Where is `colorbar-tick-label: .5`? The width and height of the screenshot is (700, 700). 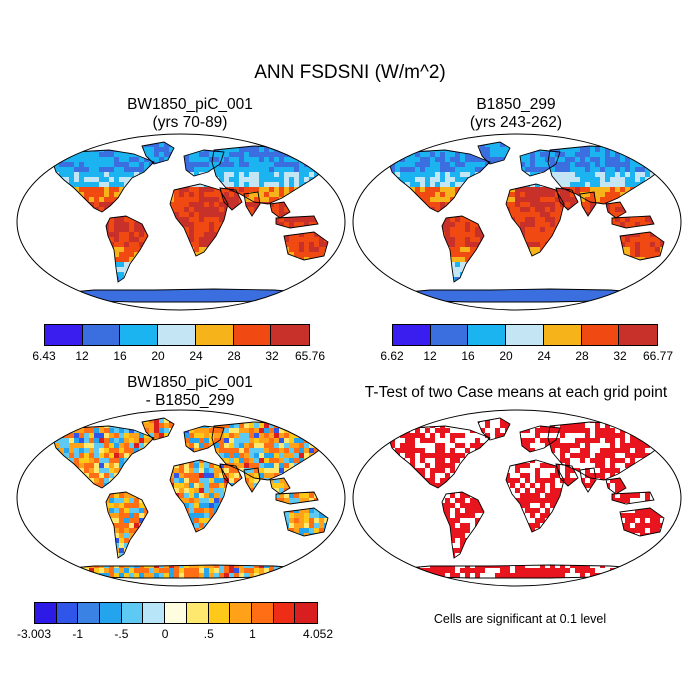 colorbar-tick-label: .5 is located at coordinates (208, 634).